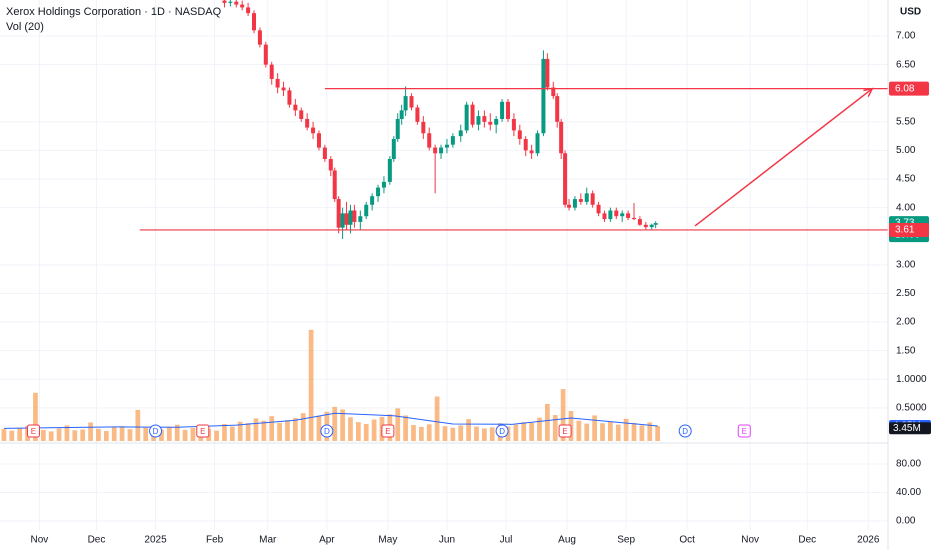  I want to click on y-tick-label: 5.00, so click(906, 150).